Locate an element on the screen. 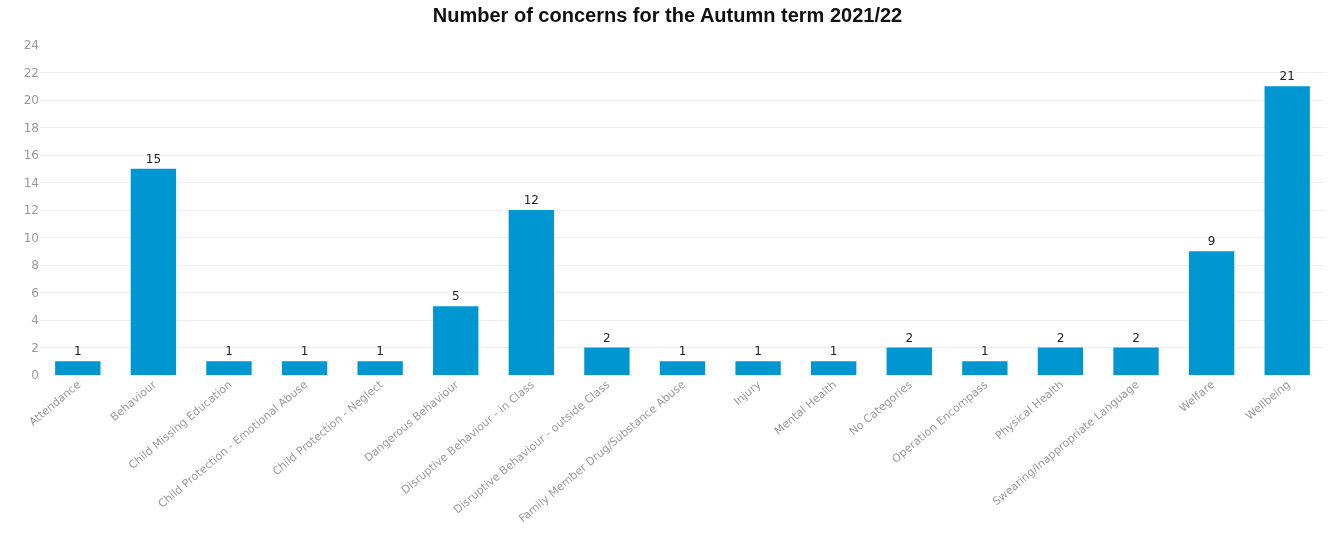 This screenshot has width=1335, height=535. y-tick-label: 8 is located at coordinates (35, 265).